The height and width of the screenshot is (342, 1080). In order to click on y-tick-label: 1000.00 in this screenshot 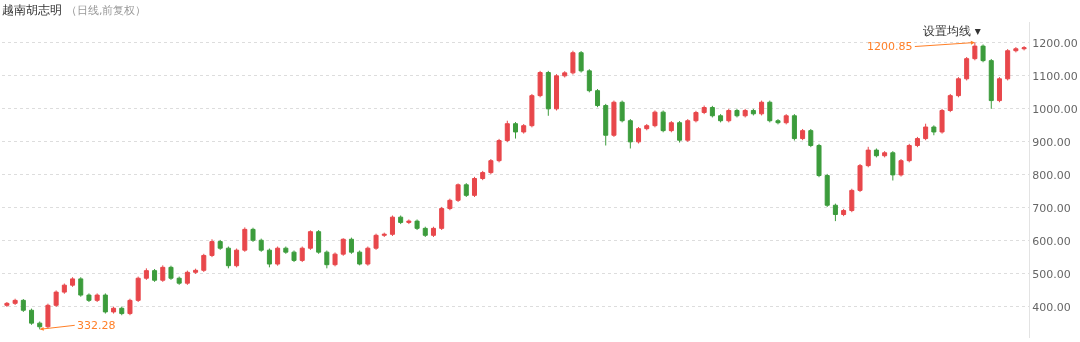, I will do `click(1055, 109)`.